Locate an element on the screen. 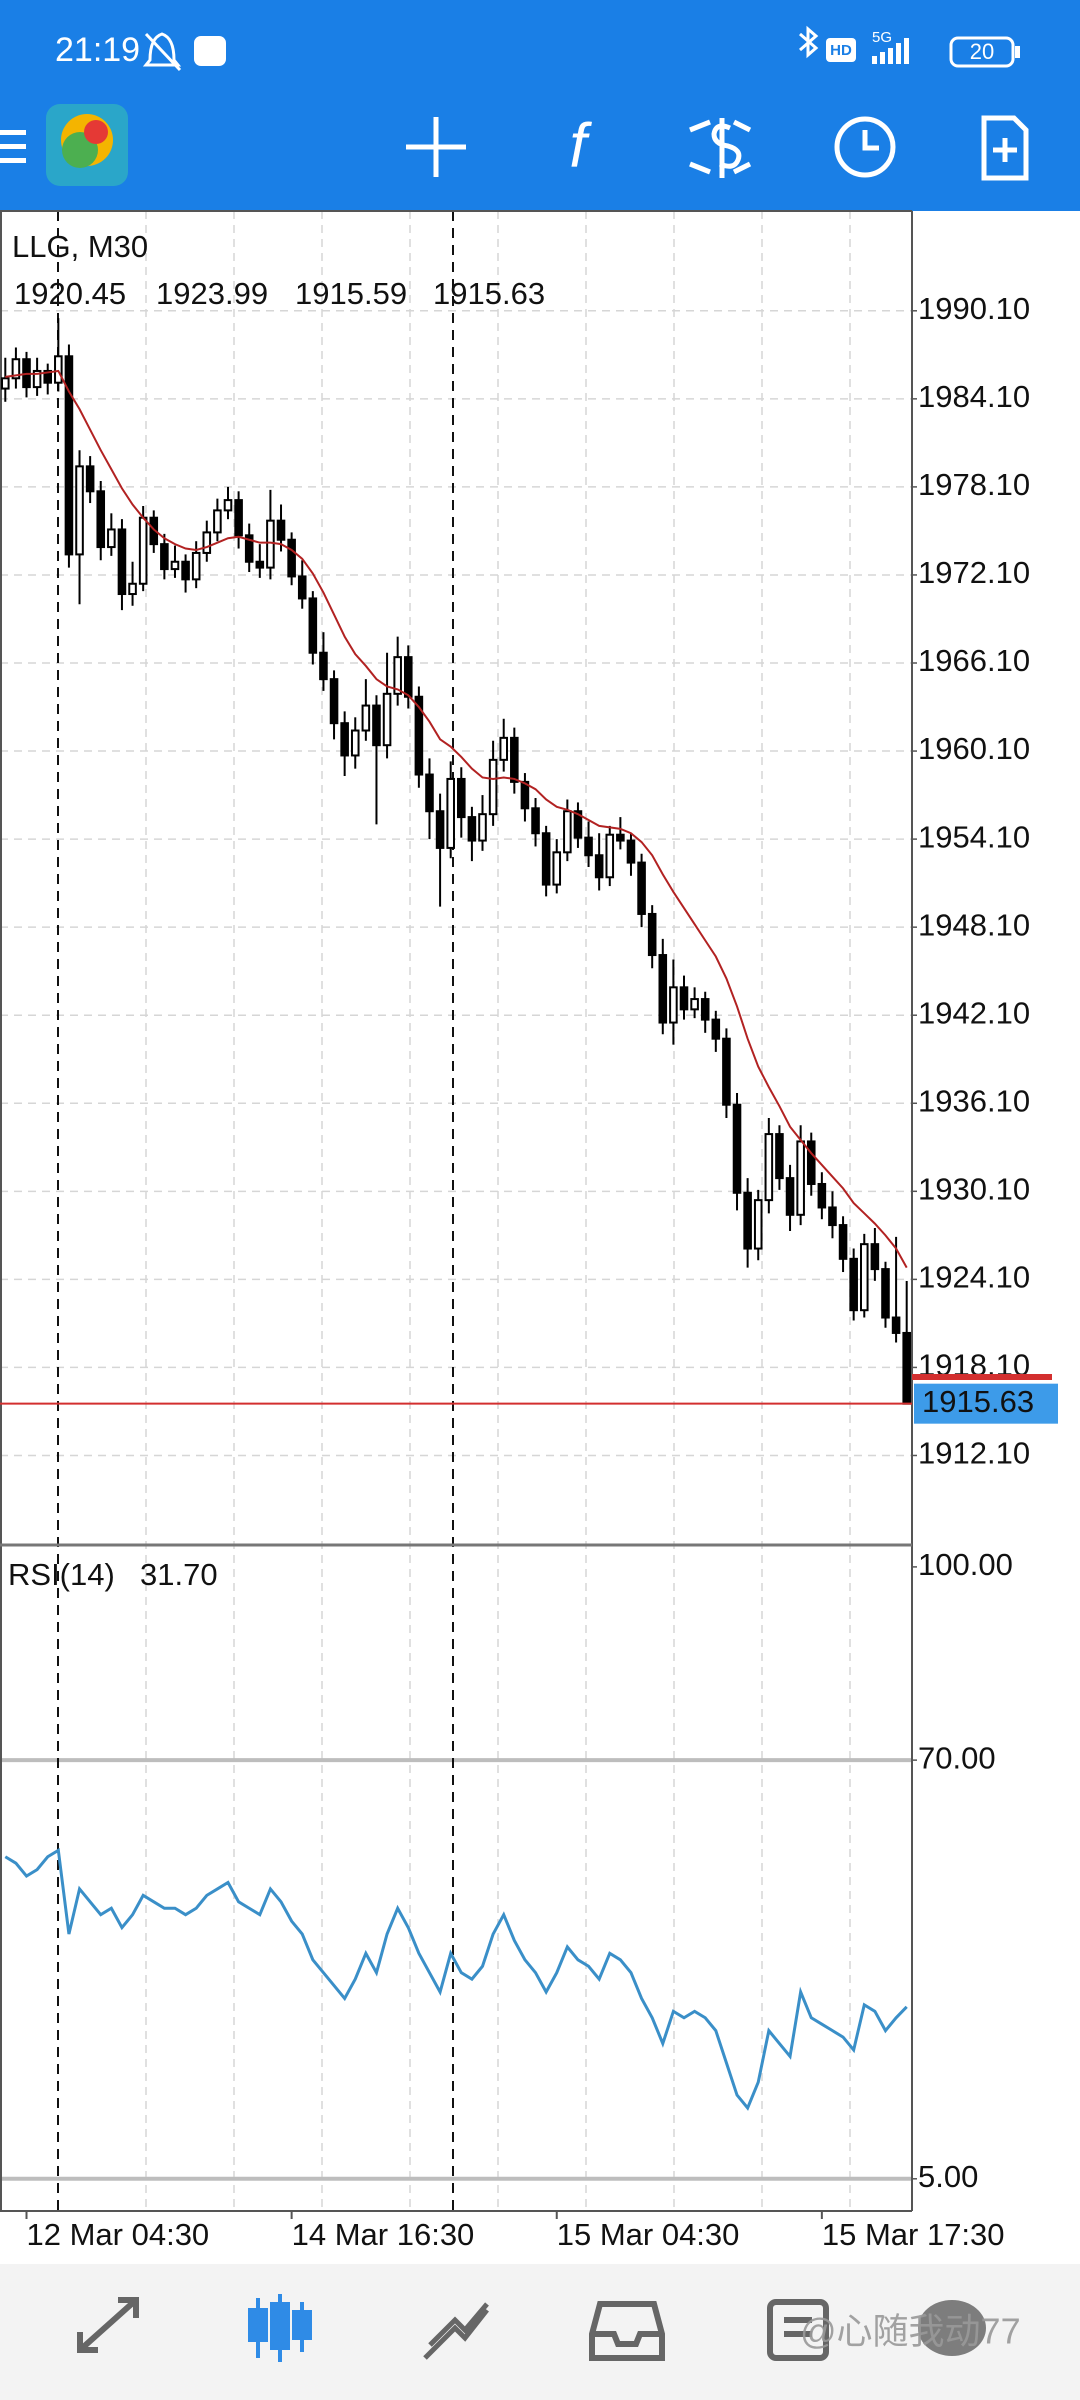 This screenshot has width=1080, height=2400. mute-icon is located at coordinates (162, 52).